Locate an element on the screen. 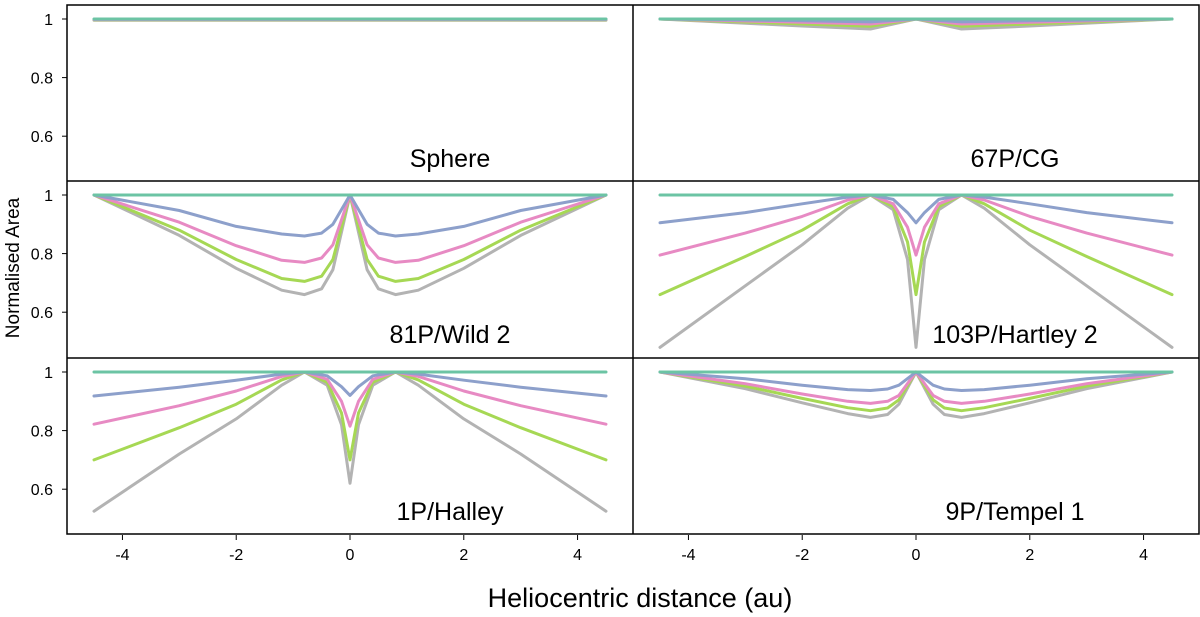 This screenshot has width=1200, height=617. panel-5: 1P/Halley is located at coordinates (350, 448).